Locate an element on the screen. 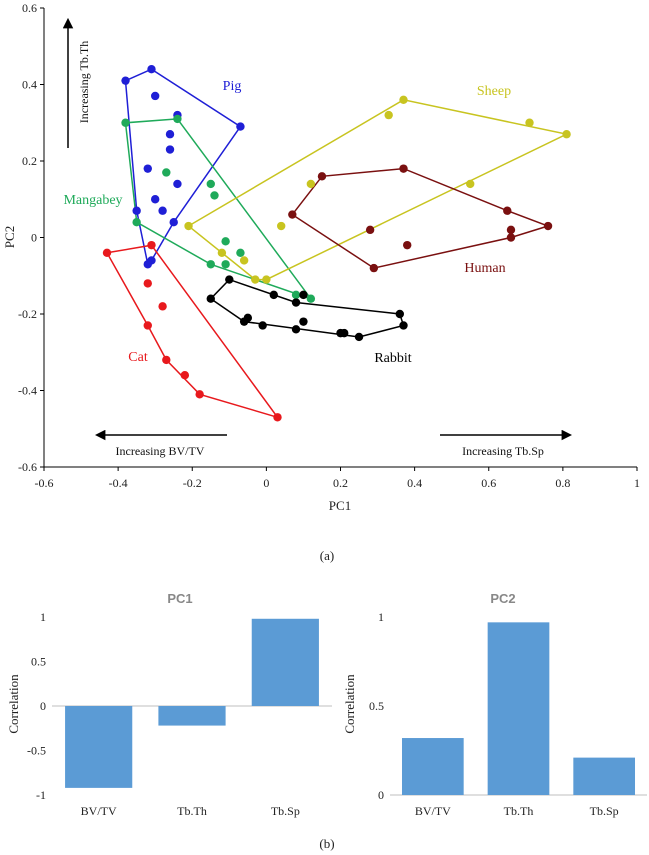 The height and width of the screenshot is (855, 649). bar1-category-label: Tb.Sp is located at coordinates (285, 811).